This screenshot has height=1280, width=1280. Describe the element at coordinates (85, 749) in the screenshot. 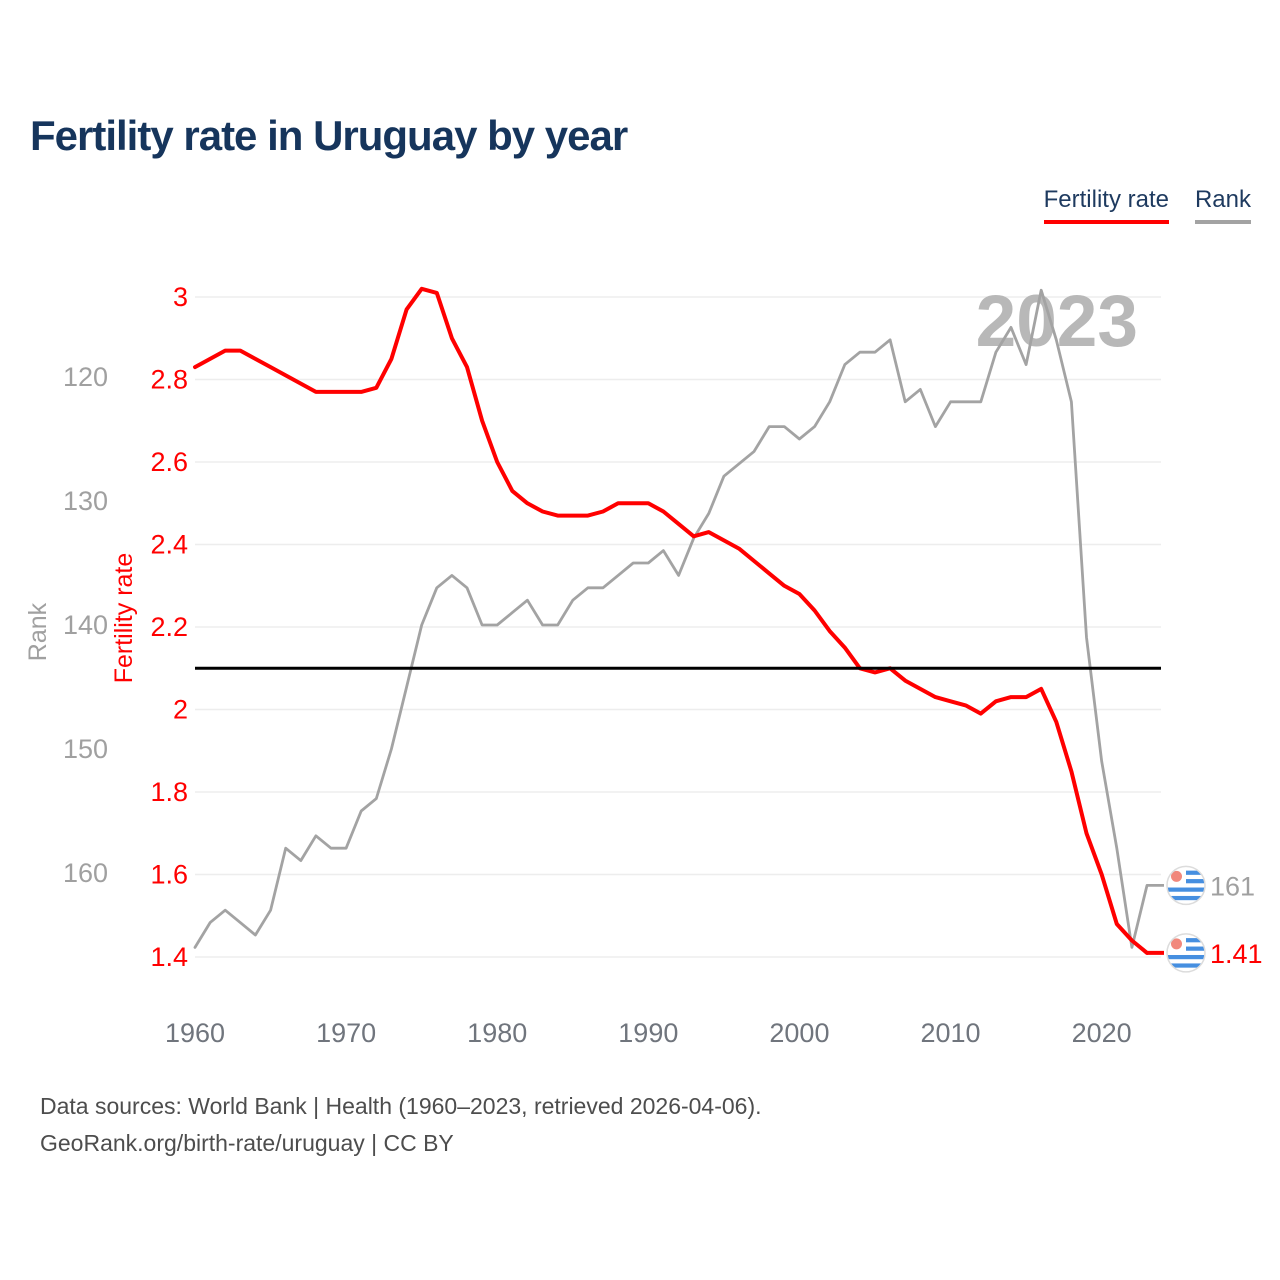

I see `rank-tick-label: 150` at that location.